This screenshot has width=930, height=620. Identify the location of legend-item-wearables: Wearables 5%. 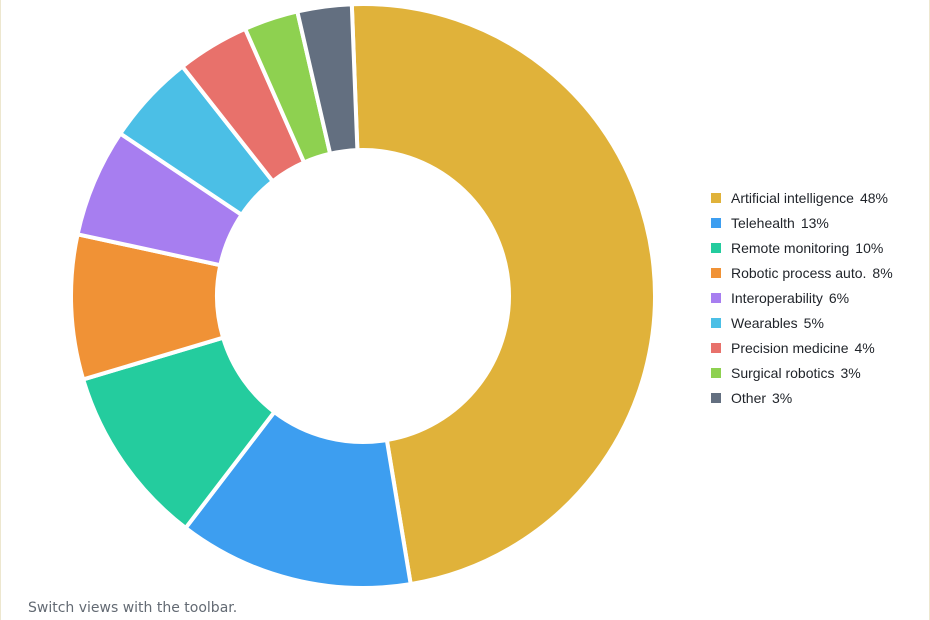
(802, 322).